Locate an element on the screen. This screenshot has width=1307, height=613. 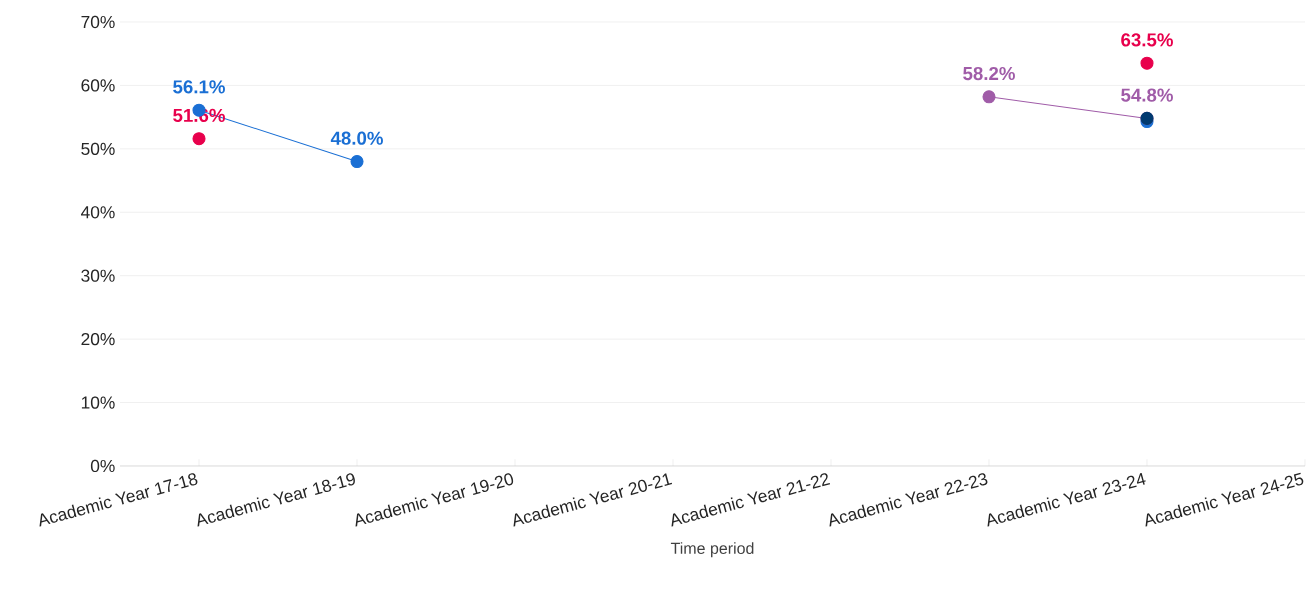
y-tick-label: 50% is located at coordinates (98, 148).